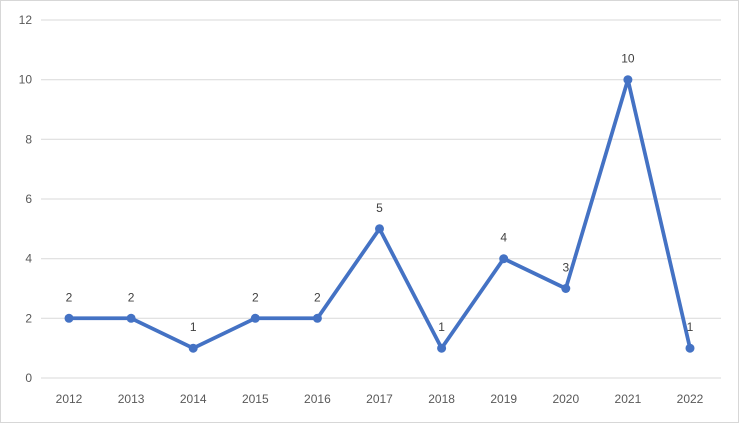 The height and width of the screenshot is (423, 739). What do you see at coordinates (69, 399) in the screenshot?
I see `x-tick-label: 2012` at bounding box center [69, 399].